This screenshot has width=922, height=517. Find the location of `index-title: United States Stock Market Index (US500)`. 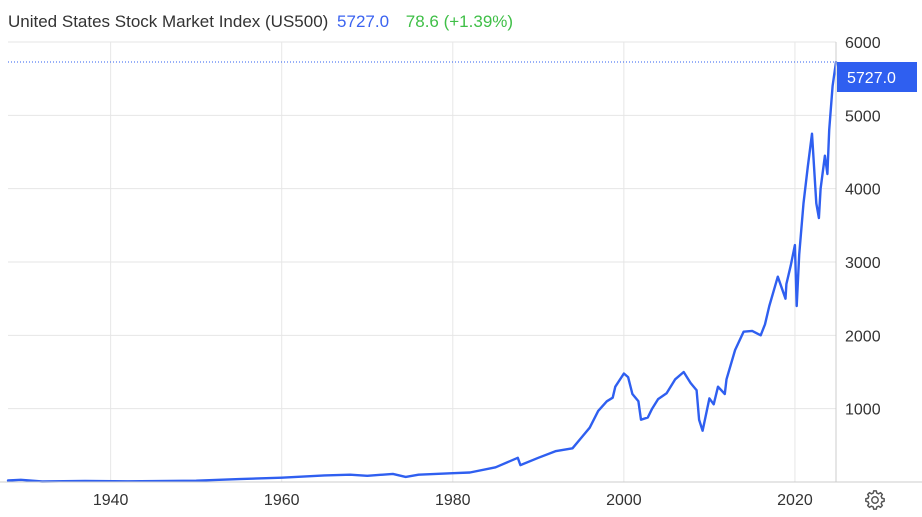

index-title: United States Stock Market Index (US500) is located at coordinates (168, 21).